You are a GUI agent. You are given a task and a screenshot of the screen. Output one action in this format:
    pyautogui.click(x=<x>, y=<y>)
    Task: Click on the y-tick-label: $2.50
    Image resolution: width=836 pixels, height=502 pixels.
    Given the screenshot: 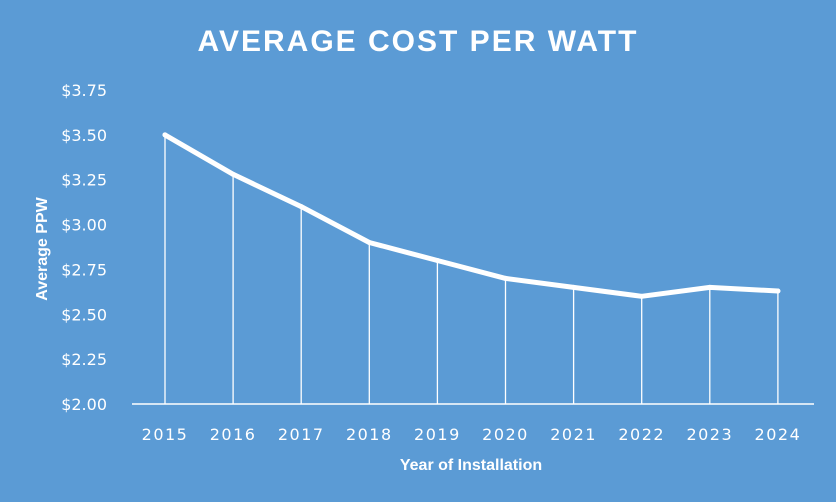 What is the action you would take?
    pyautogui.click(x=84, y=314)
    